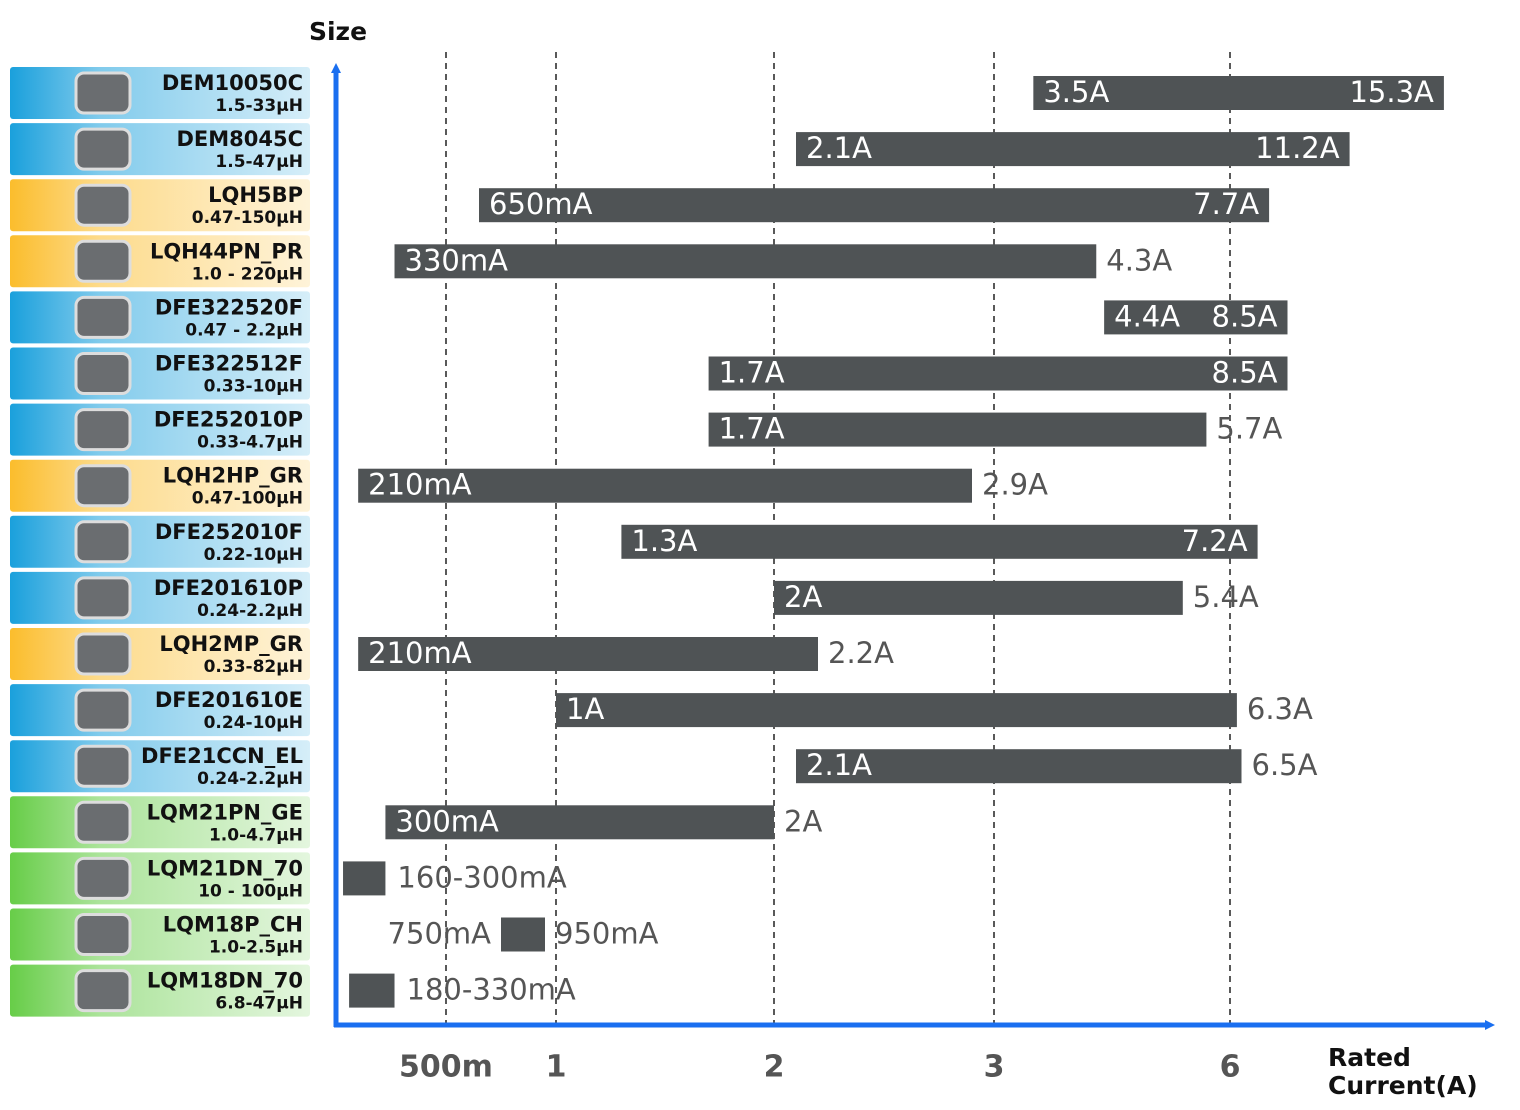 This screenshot has height=1110, width=1520. What do you see at coordinates (774, 1067) in the screenshot?
I see `x-tick-label: 2` at bounding box center [774, 1067].